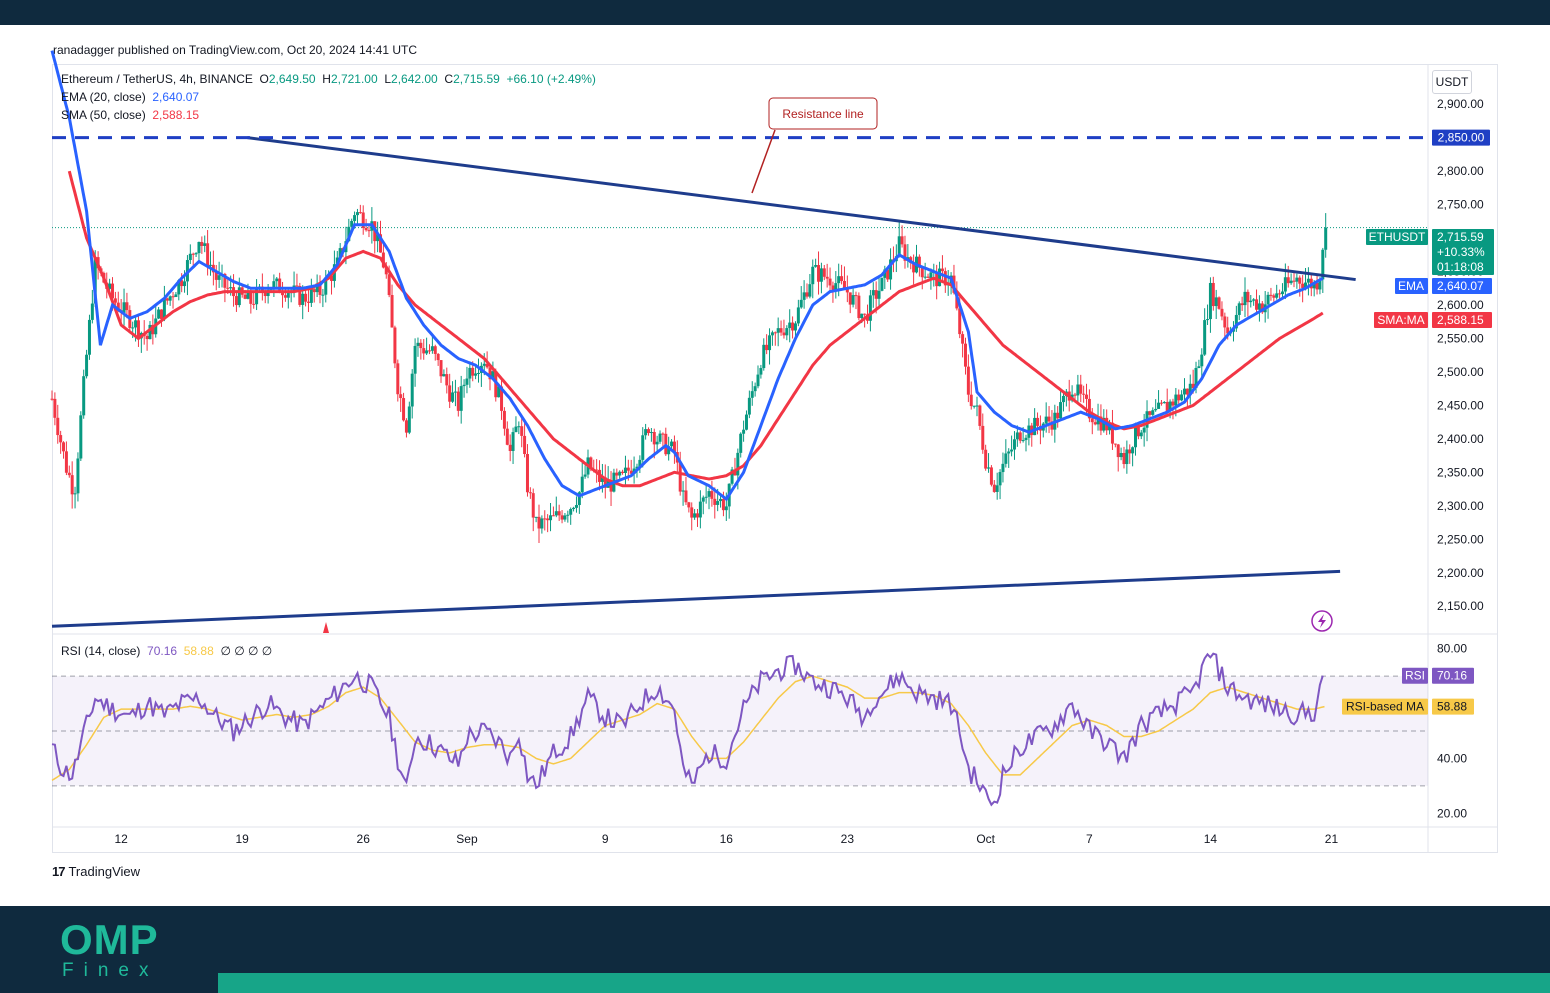  What do you see at coordinates (198, 651) in the screenshot?
I see `rsi-ma-value: 58.88` at bounding box center [198, 651].